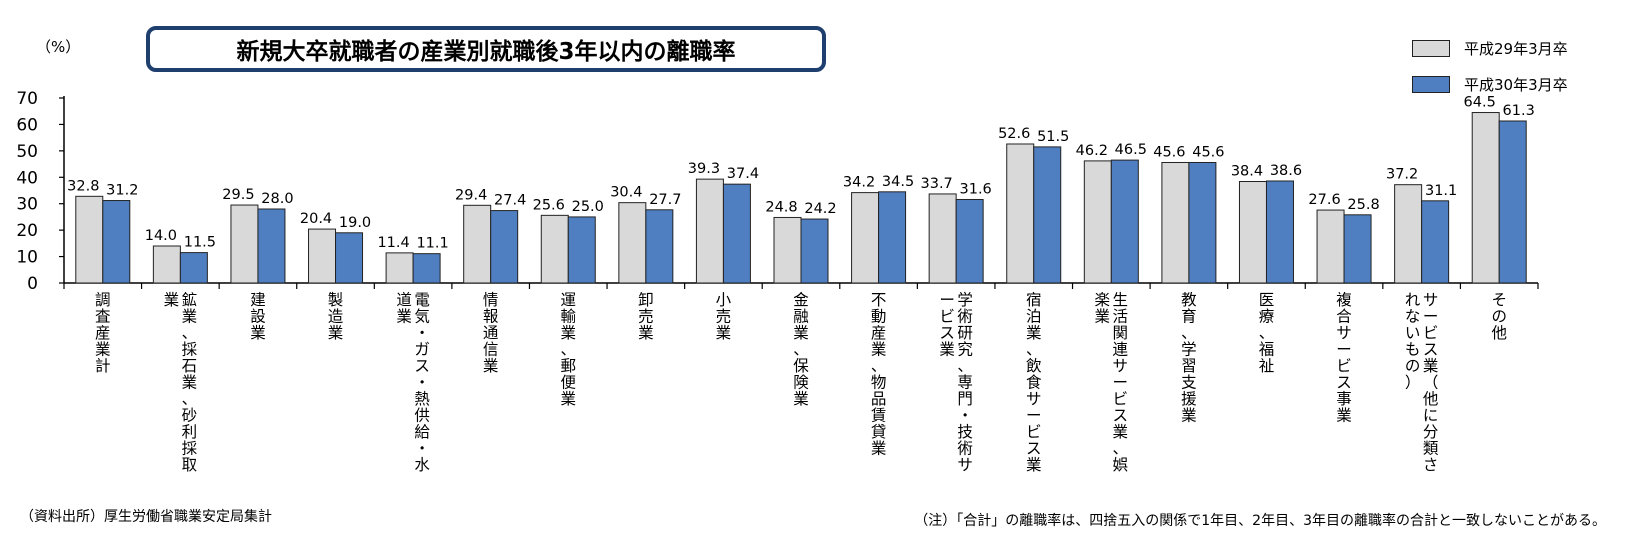 The image size is (1628, 539). What do you see at coordinates (1267, 317) in the screenshot?
I see `category-label-char: 療` at bounding box center [1267, 317].